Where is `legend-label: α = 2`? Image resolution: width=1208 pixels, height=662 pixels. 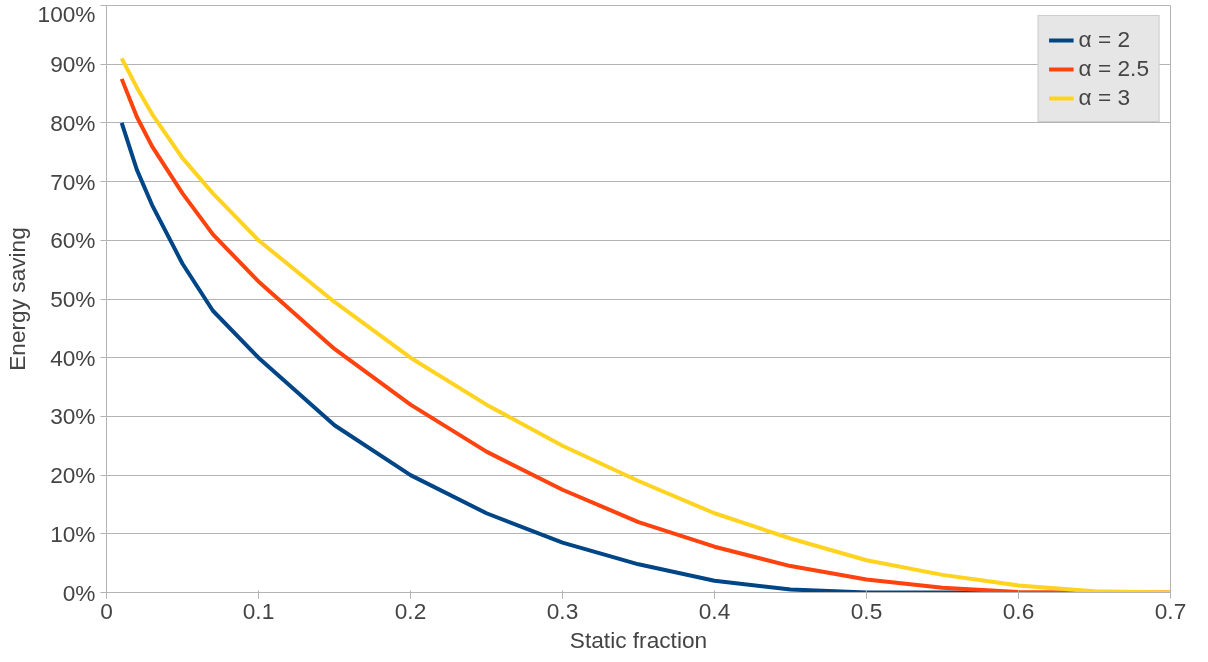 legend-label: α = 2 is located at coordinates (1104, 39).